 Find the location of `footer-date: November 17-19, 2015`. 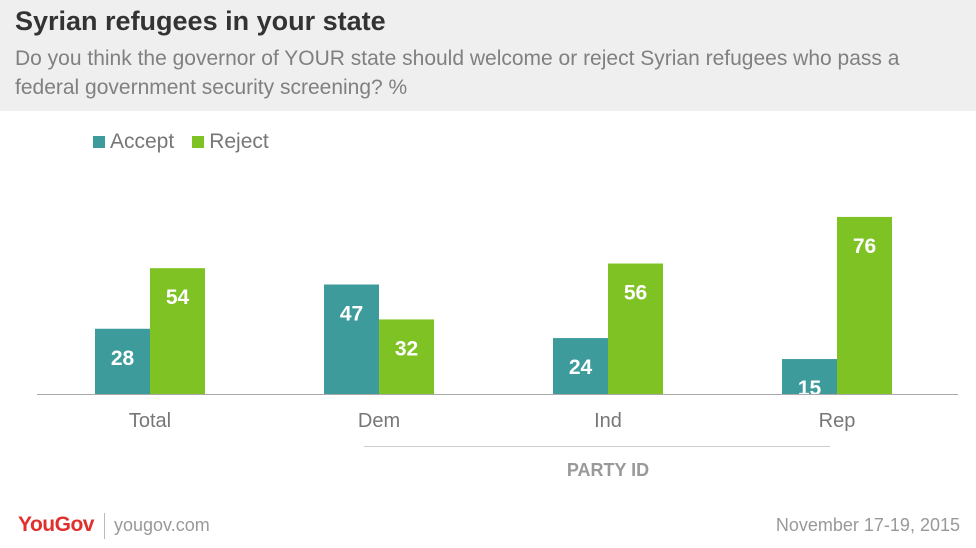

footer-date: November 17-19, 2015 is located at coordinates (867, 525).